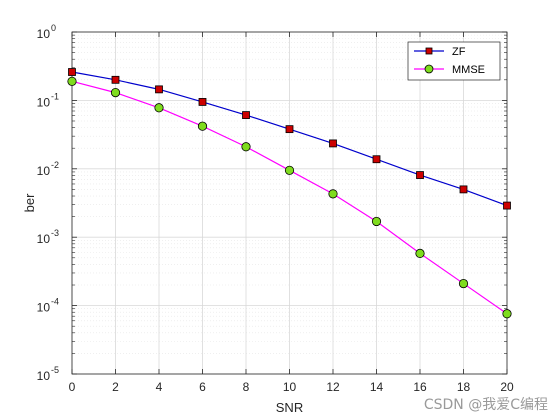 This screenshot has height=420, width=560. What do you see at coordinates (55, 165) in the screenshot?
I see `y-tick-exponent: -2` at bounding box center [55, 165].